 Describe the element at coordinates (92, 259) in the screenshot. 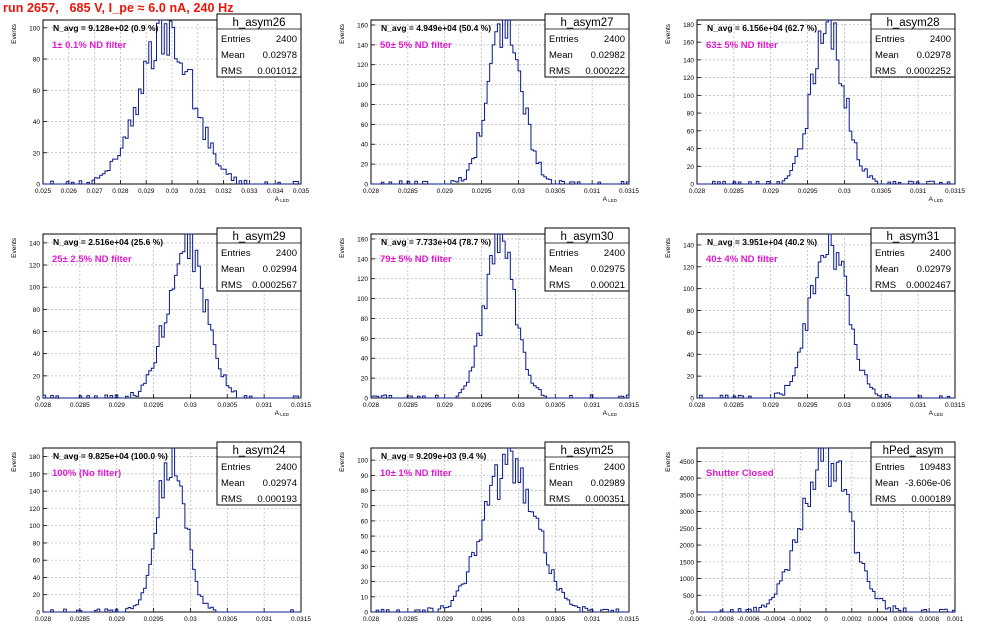

I see `filter-label: 25± 2.5% ND filter` at that location.